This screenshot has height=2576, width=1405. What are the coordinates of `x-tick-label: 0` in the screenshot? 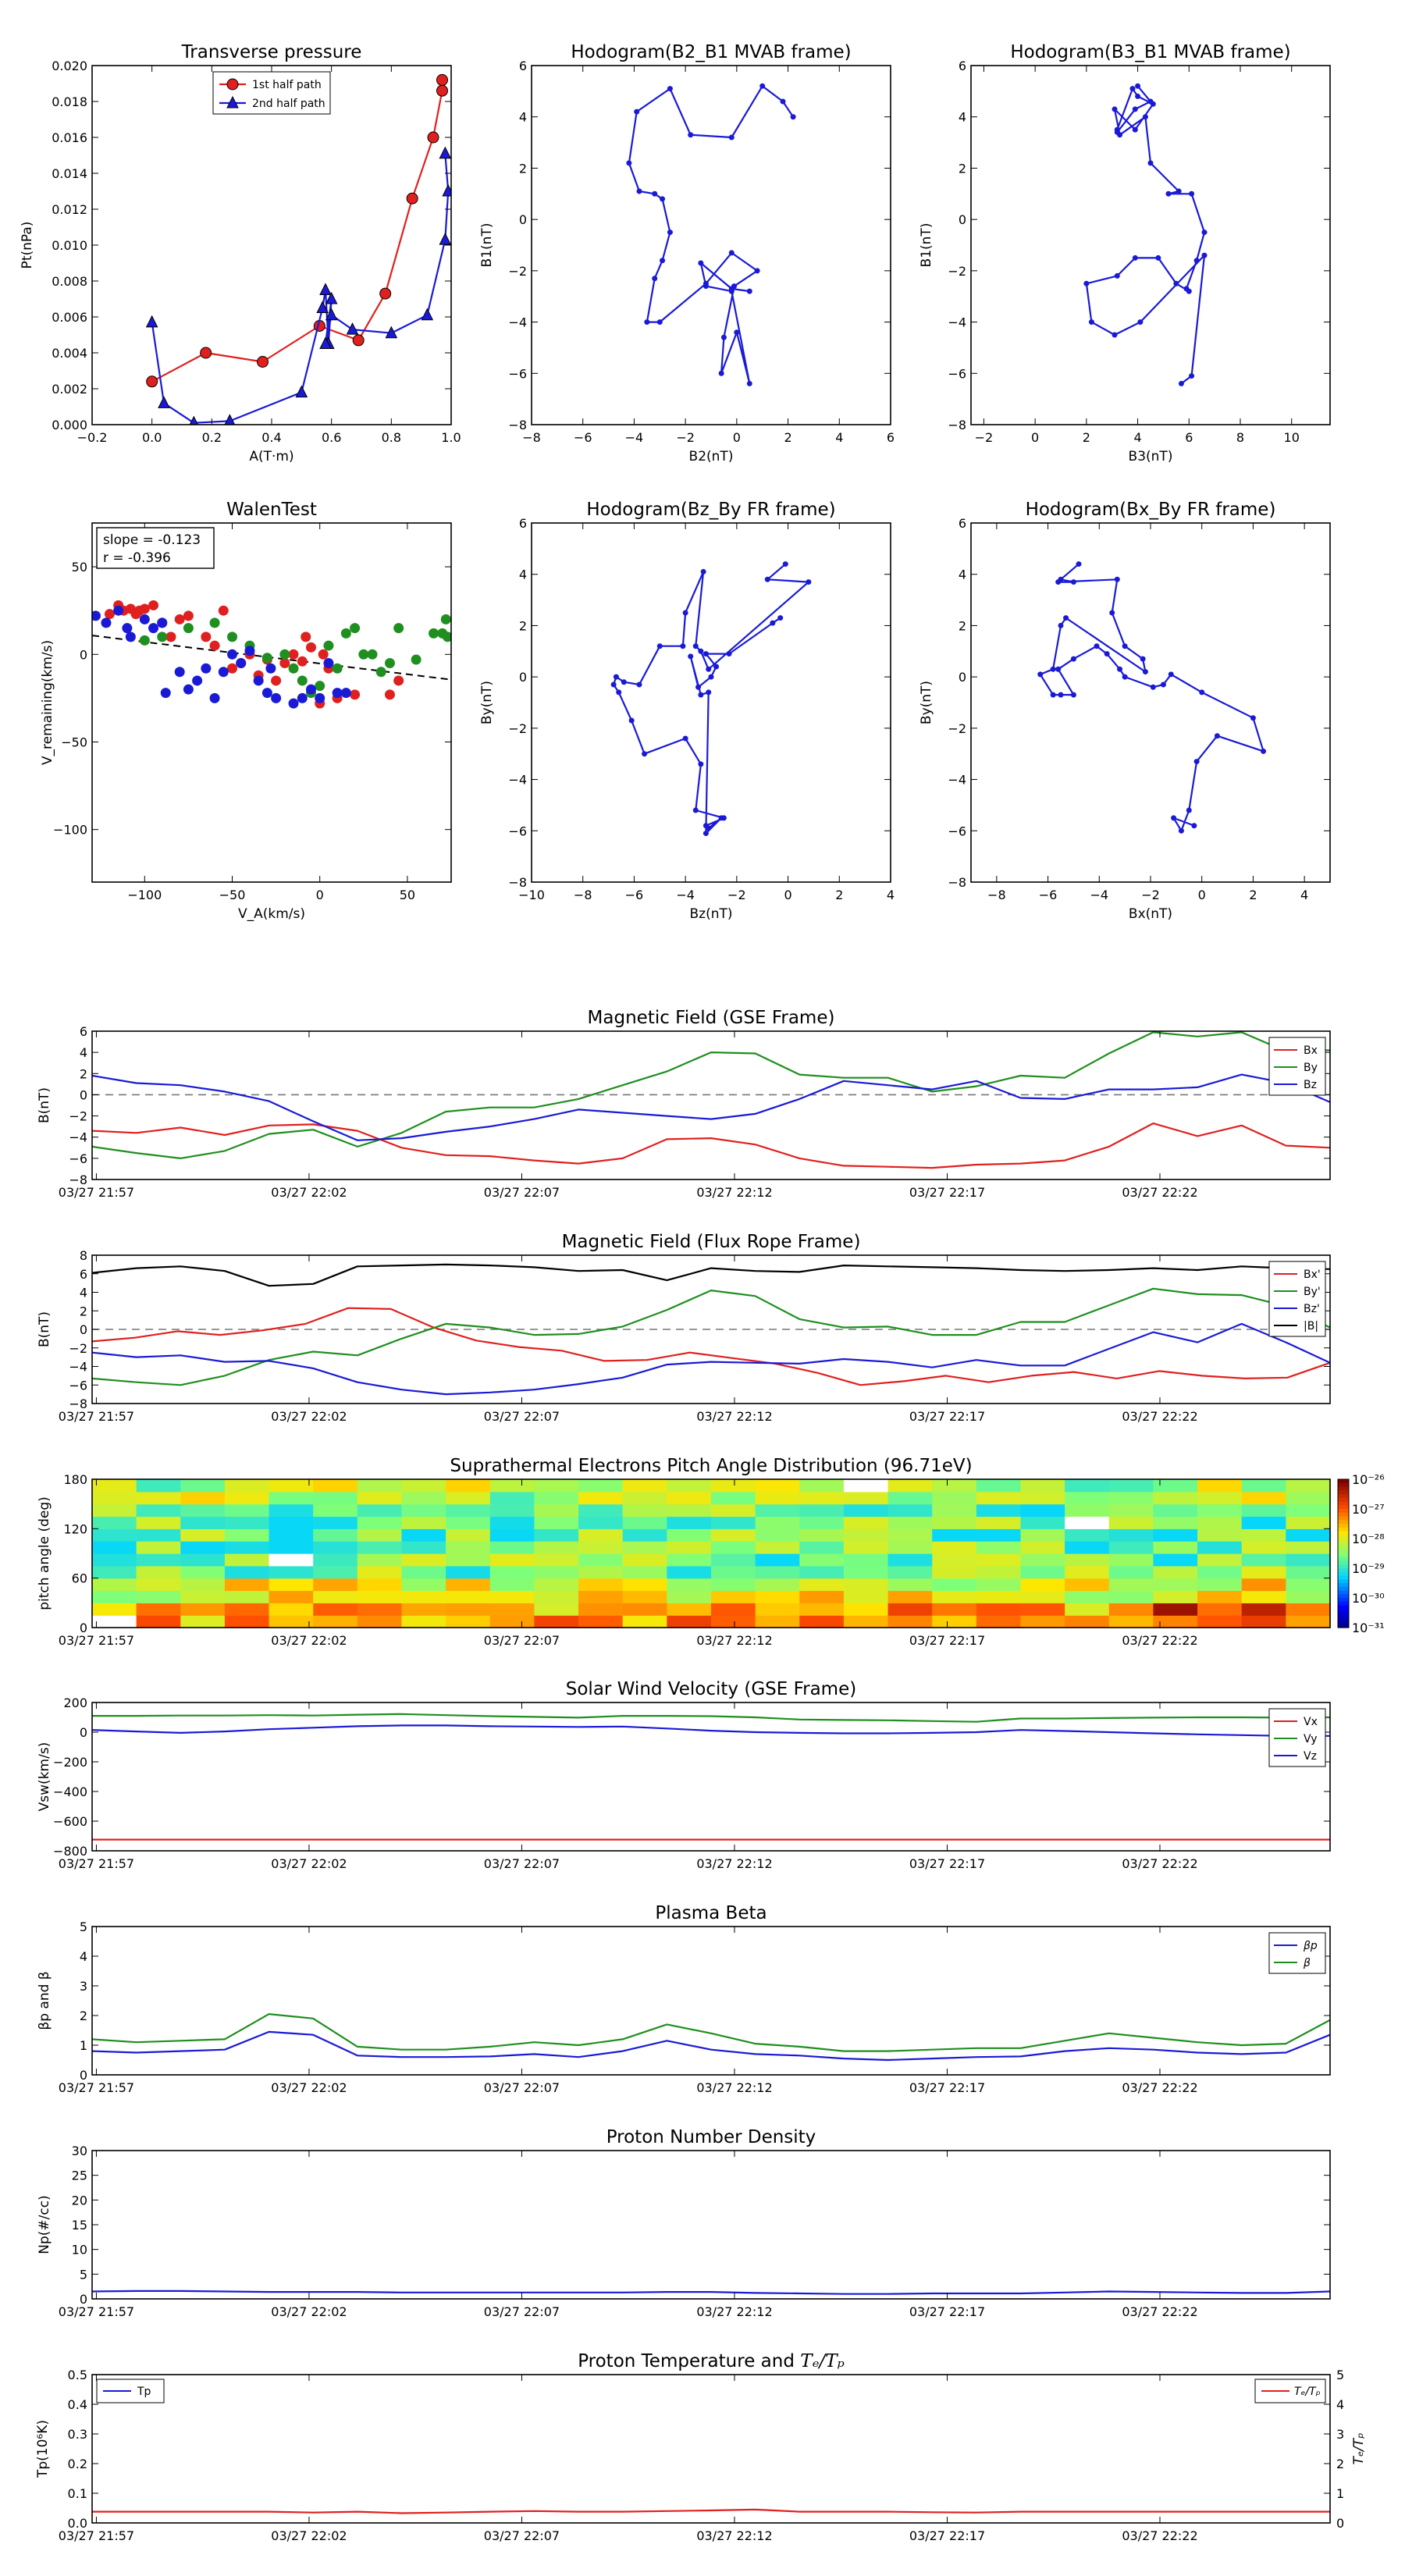 It's located at (1035, 437).